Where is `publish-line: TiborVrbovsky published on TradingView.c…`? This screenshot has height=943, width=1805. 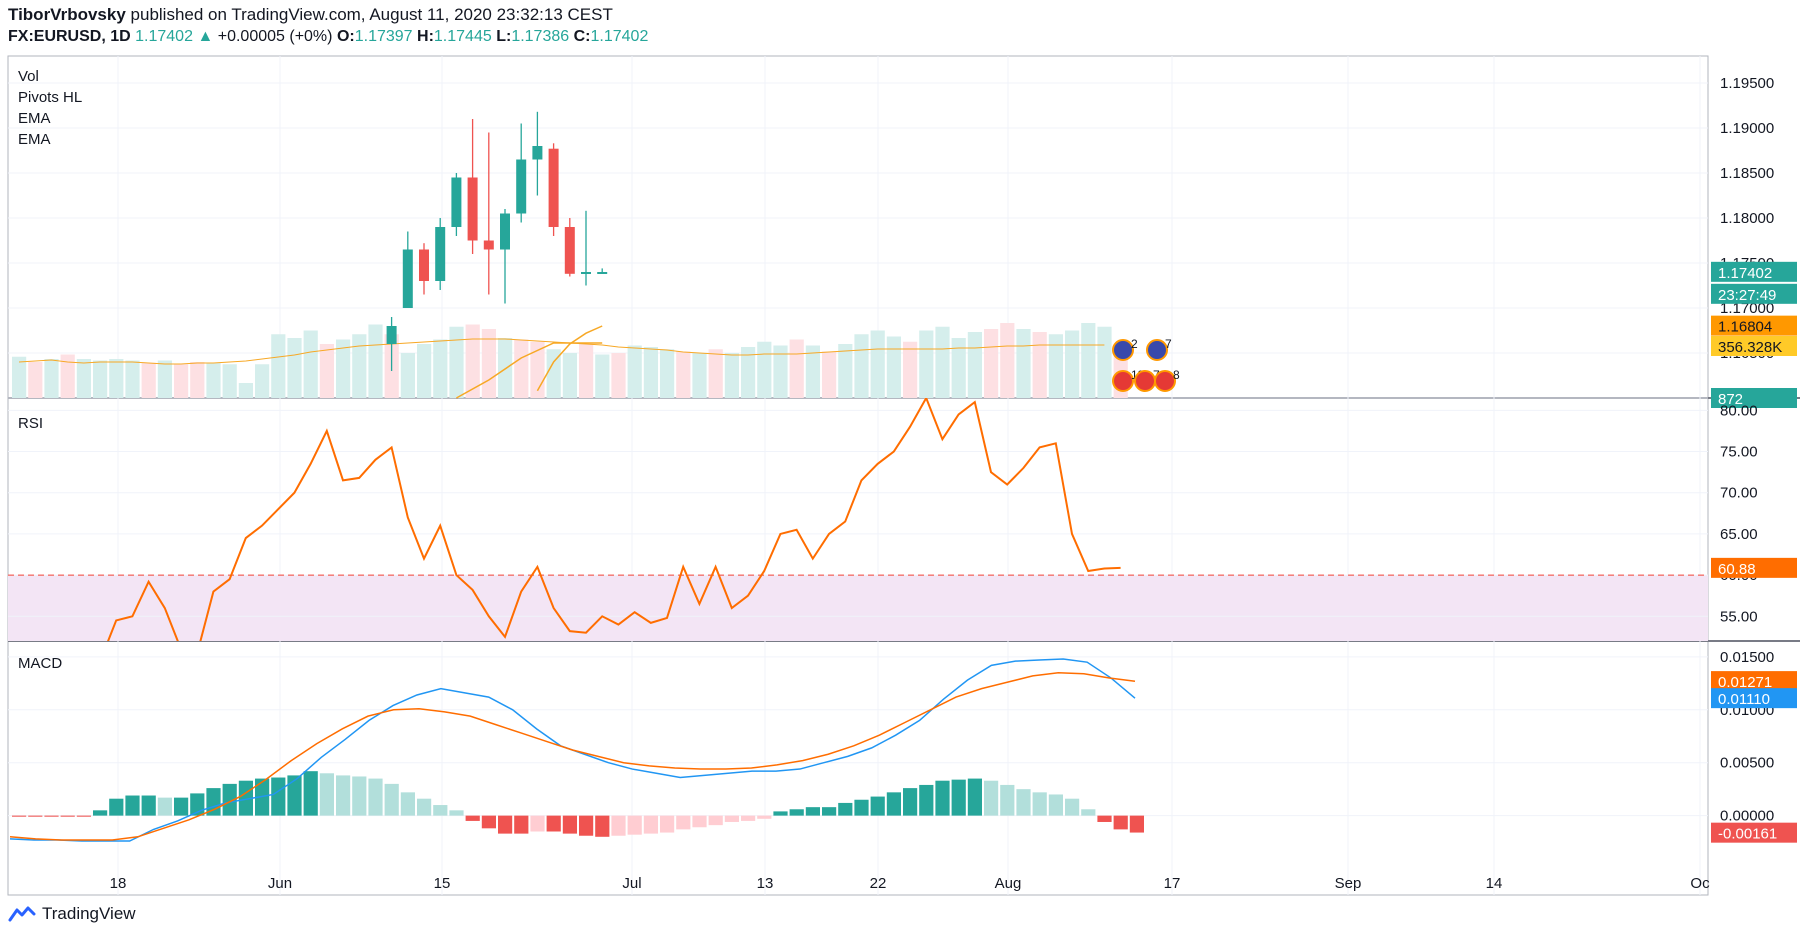
publish-line: TiborVrbovsky published on TradingView.c… is located at coordinates (310, 15).